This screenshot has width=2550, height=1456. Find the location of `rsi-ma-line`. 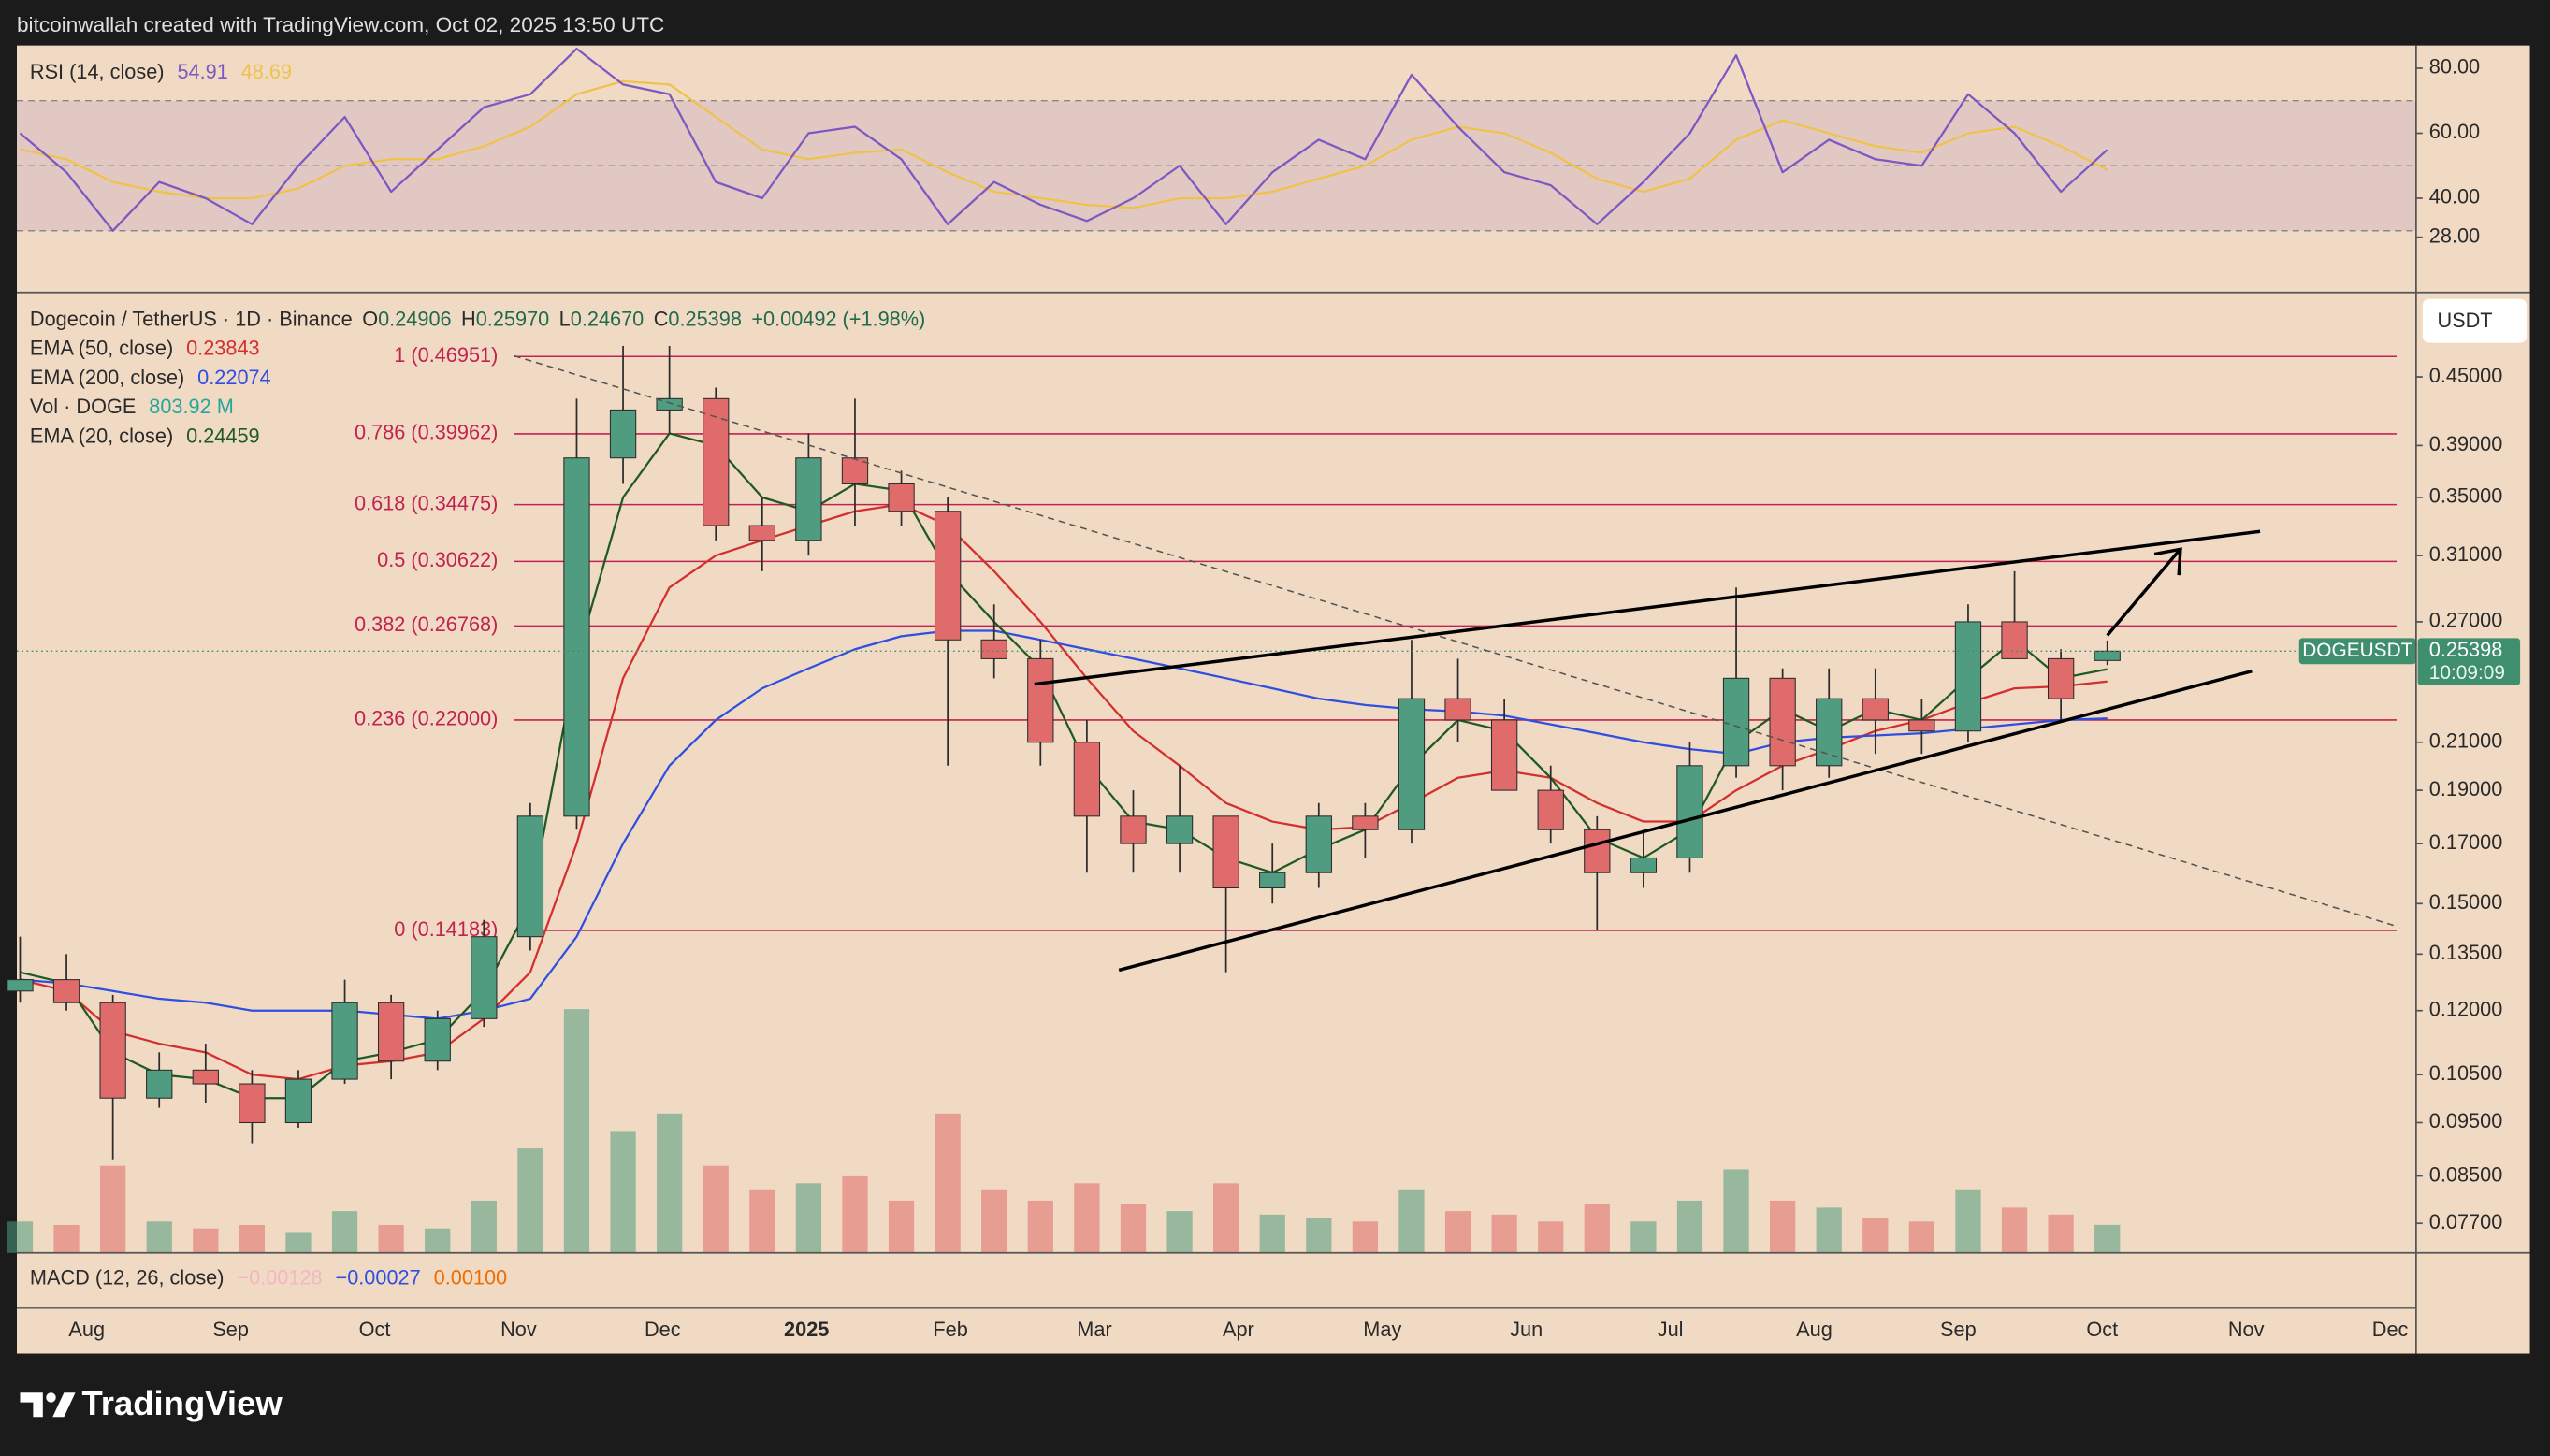

rsi-ma-line is located at coordinates (1064, 144).